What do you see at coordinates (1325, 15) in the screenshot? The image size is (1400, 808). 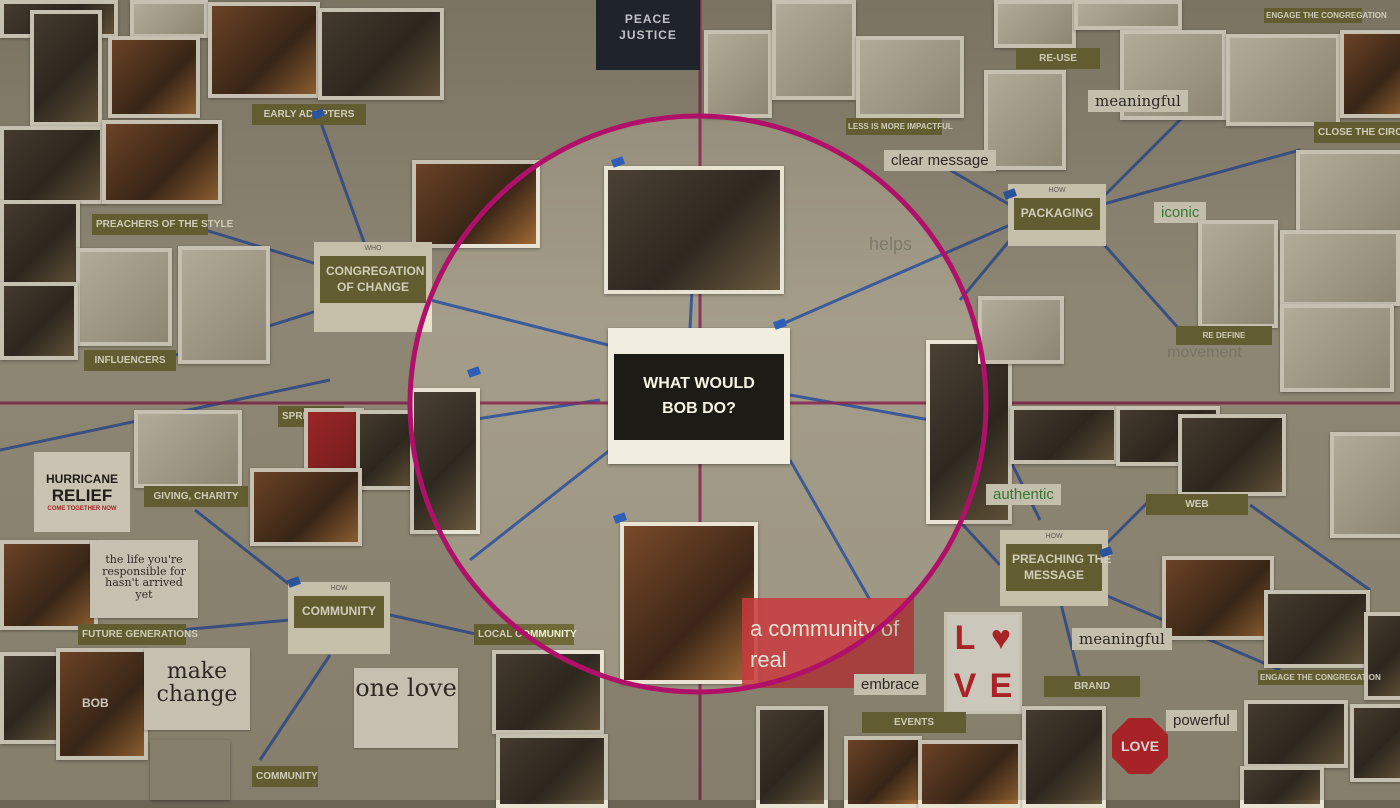 I see `label-engage-congregation-top: ENGAGE THE CONGREGATION` at bounding box center [1325, 15].